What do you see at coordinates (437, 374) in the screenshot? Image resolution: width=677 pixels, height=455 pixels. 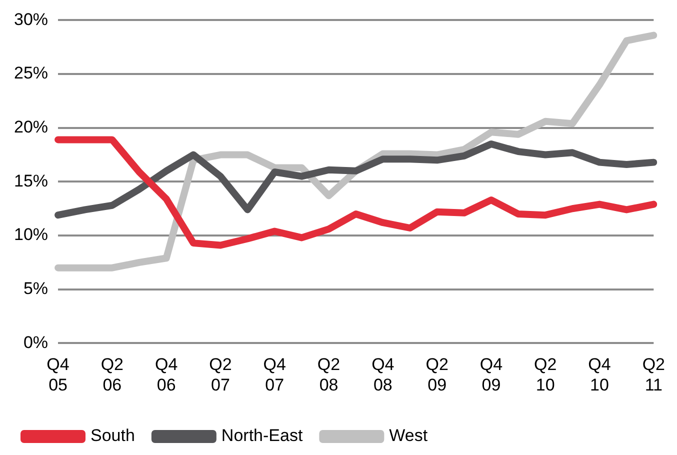 I see `x-tick-label: Q2 09` at bounding box center [437, 374].